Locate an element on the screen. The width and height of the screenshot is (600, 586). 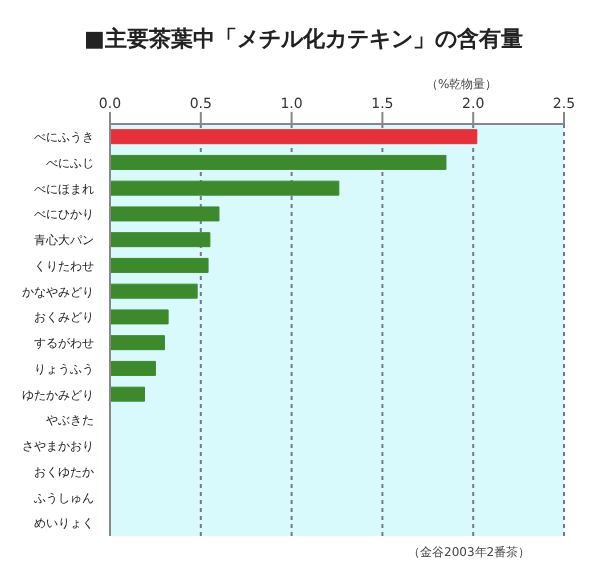
chart-title: ■主要茶葉中「メチル化カテキン」の含有量 is located at coordinates (303, 39).